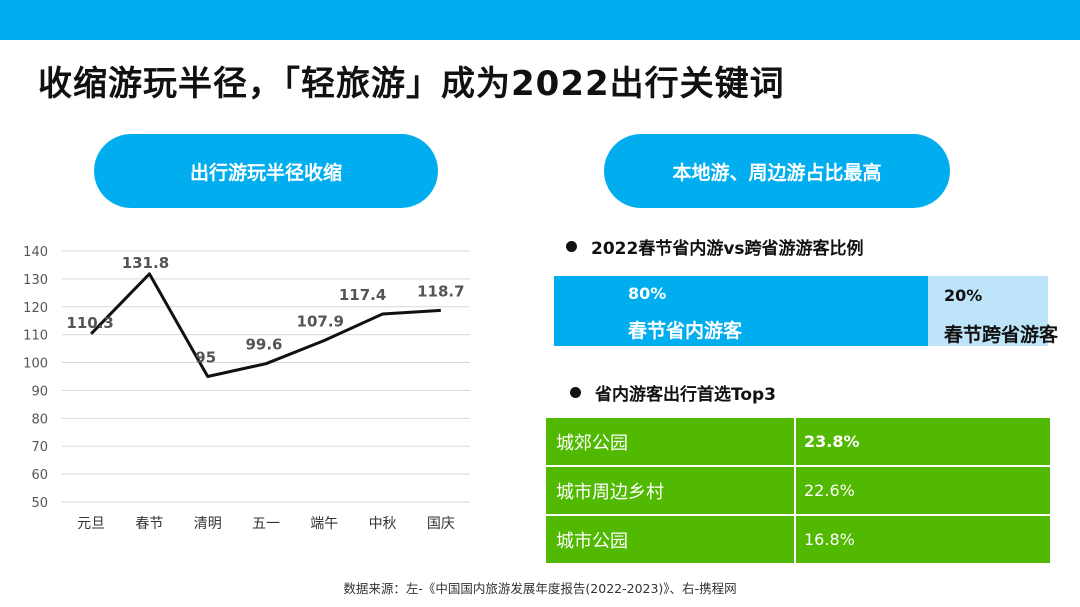 The height and width of the screenshot is (607, 1080). What do you see at coordinates (671, 441) in the screenshot?
I see `table-cell-name: 城郊公园` at bounding box center [671, 441].